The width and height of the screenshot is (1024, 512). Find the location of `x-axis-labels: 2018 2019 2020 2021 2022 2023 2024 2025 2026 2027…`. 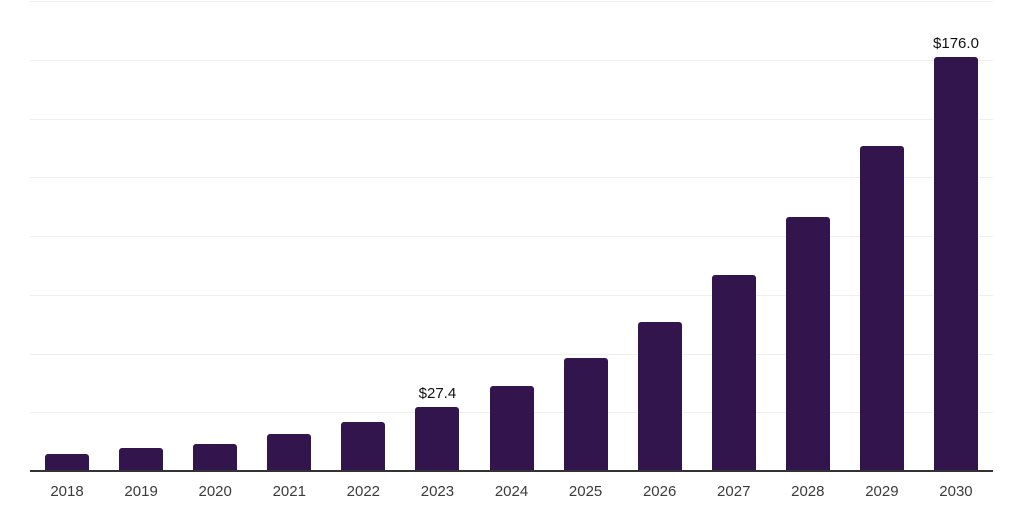

x-axis-labels: 2018 2019 2020 2021 2022 2023 2024 2025 2026 2027… is located at coordinates (511, 492).